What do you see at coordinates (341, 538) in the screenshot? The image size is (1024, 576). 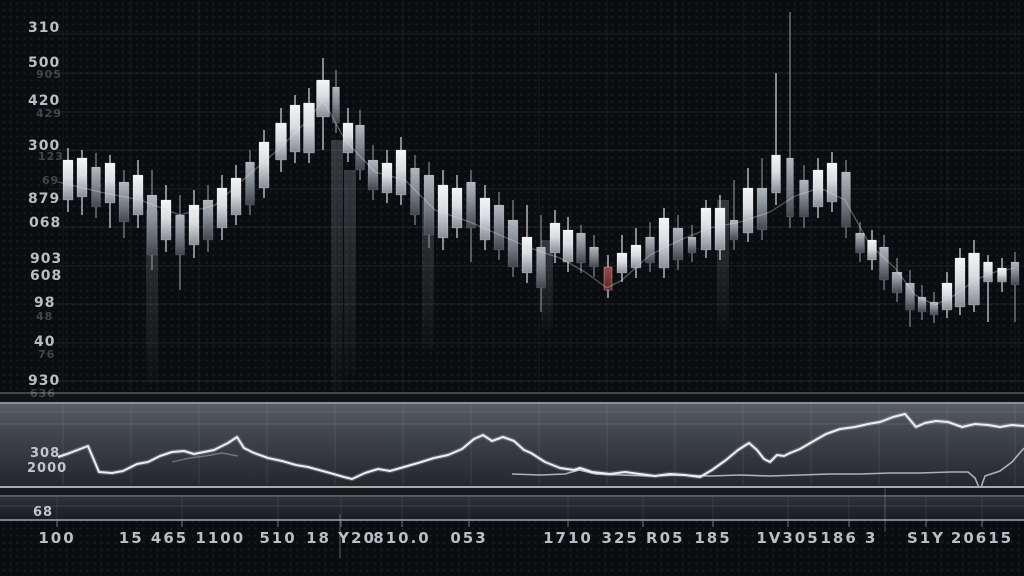 I see `x-axis-label: 18 Y20` at bounding box center [341, 538].